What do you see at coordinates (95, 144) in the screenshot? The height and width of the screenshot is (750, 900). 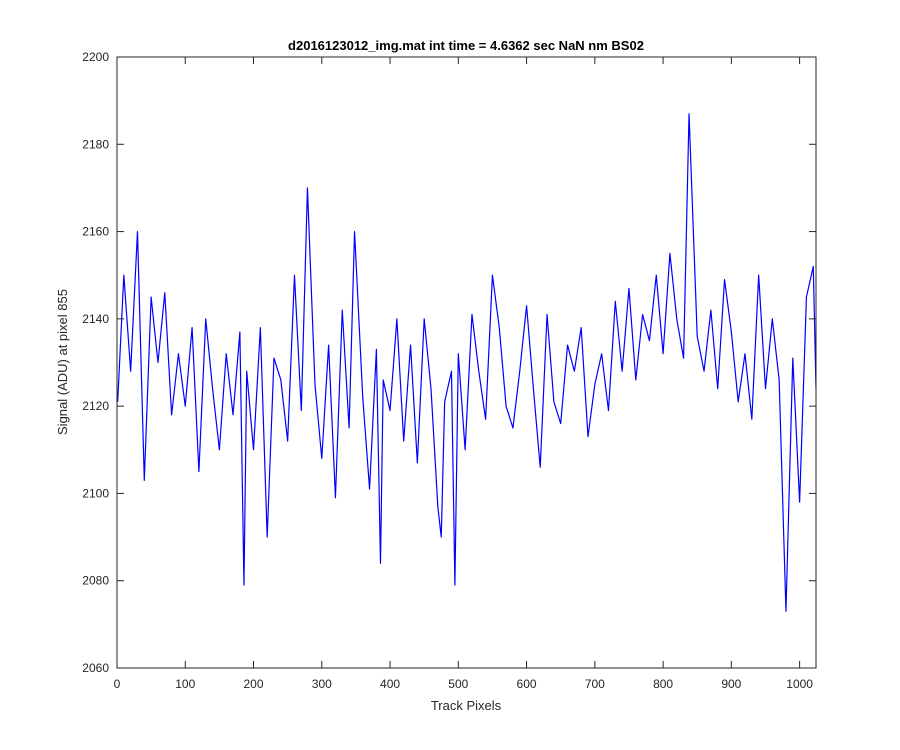 I see `y-tick-label: 2180` at bounding box center [95, 144].